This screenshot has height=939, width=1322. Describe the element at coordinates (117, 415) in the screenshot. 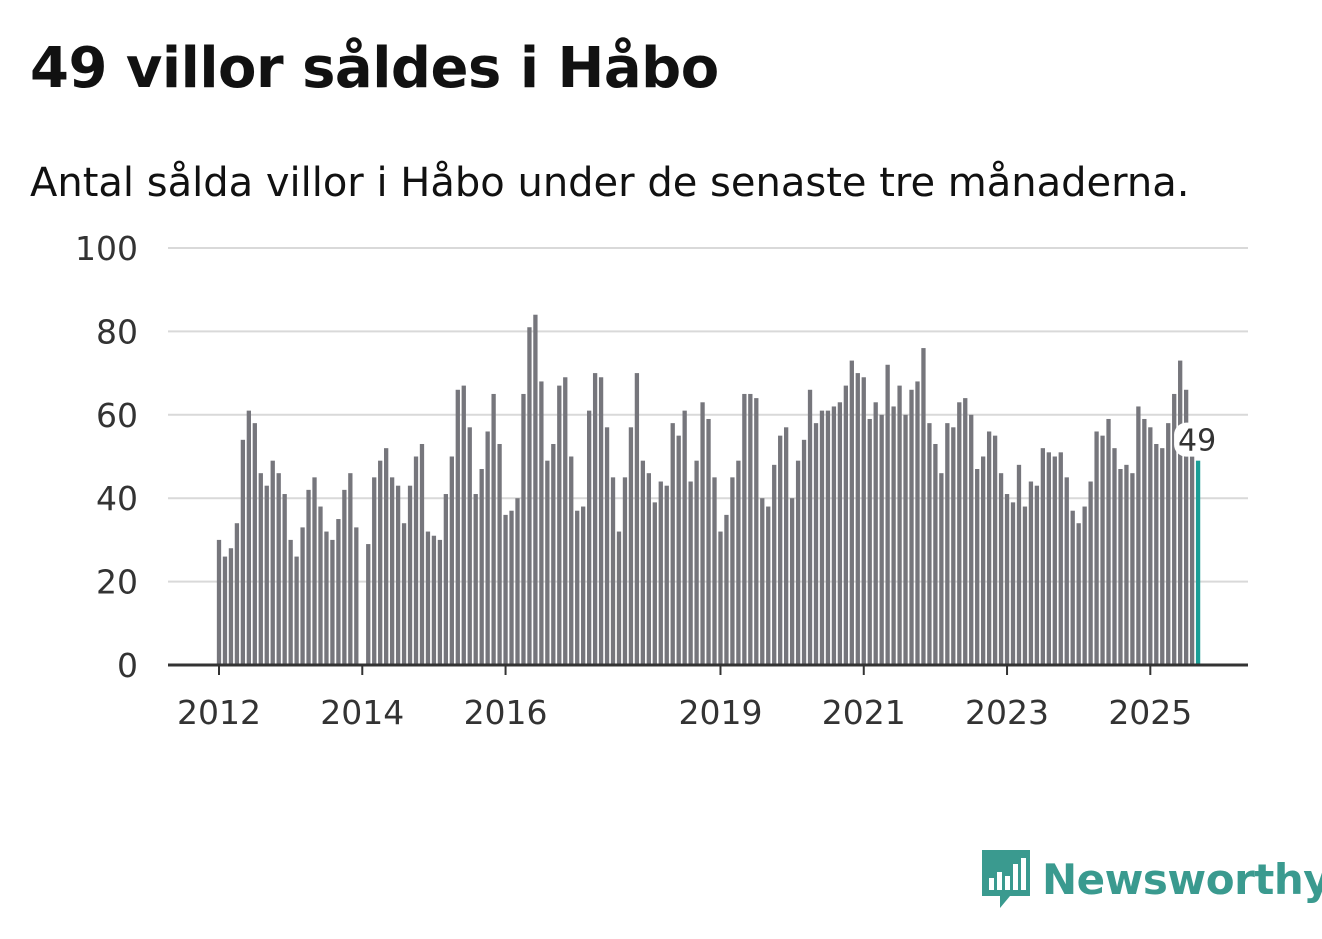

I see `y-tick-label: 60` at that location.